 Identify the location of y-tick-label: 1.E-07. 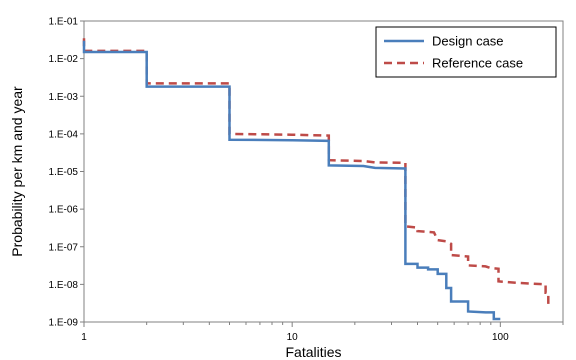
(64, 247).